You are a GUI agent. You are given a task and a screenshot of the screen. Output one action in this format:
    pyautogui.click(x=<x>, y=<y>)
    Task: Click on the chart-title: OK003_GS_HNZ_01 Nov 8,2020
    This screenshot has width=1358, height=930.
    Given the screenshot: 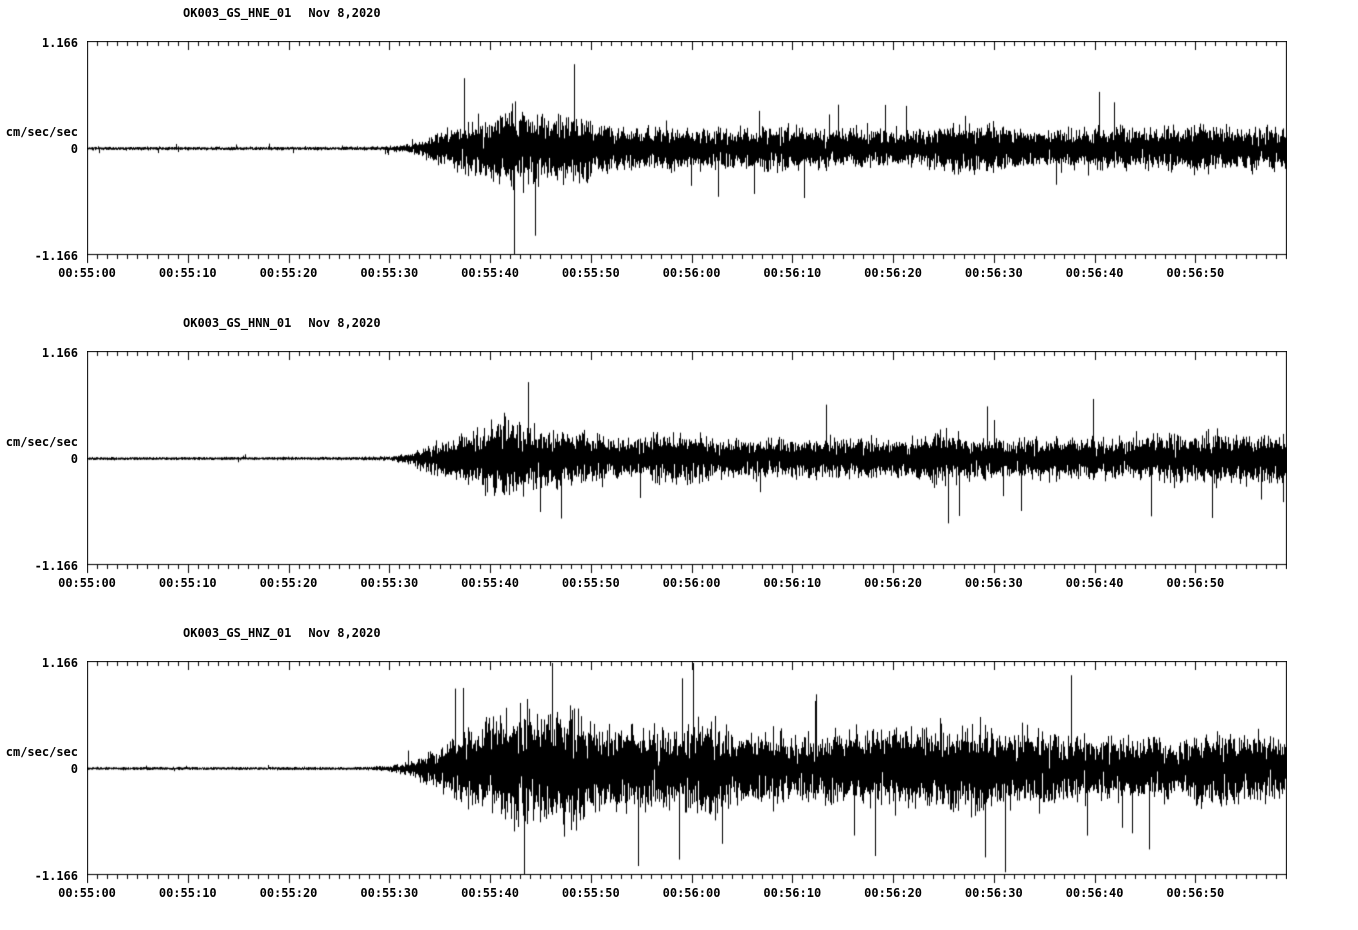 What is the action you would take?
    pyautogui.click(x=282, y=633)
    